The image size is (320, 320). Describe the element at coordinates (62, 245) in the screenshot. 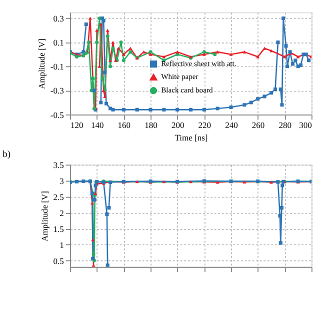

I see `y-tick-label: 1` at that location.